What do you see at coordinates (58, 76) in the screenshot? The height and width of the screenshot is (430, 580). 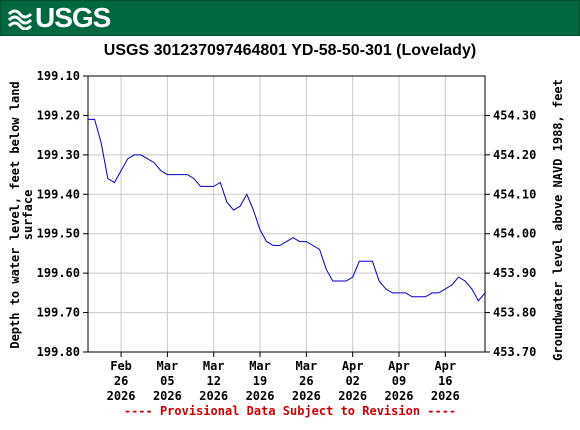 I see `left-tick-label: 199.10` at bounding box center [58, 76].